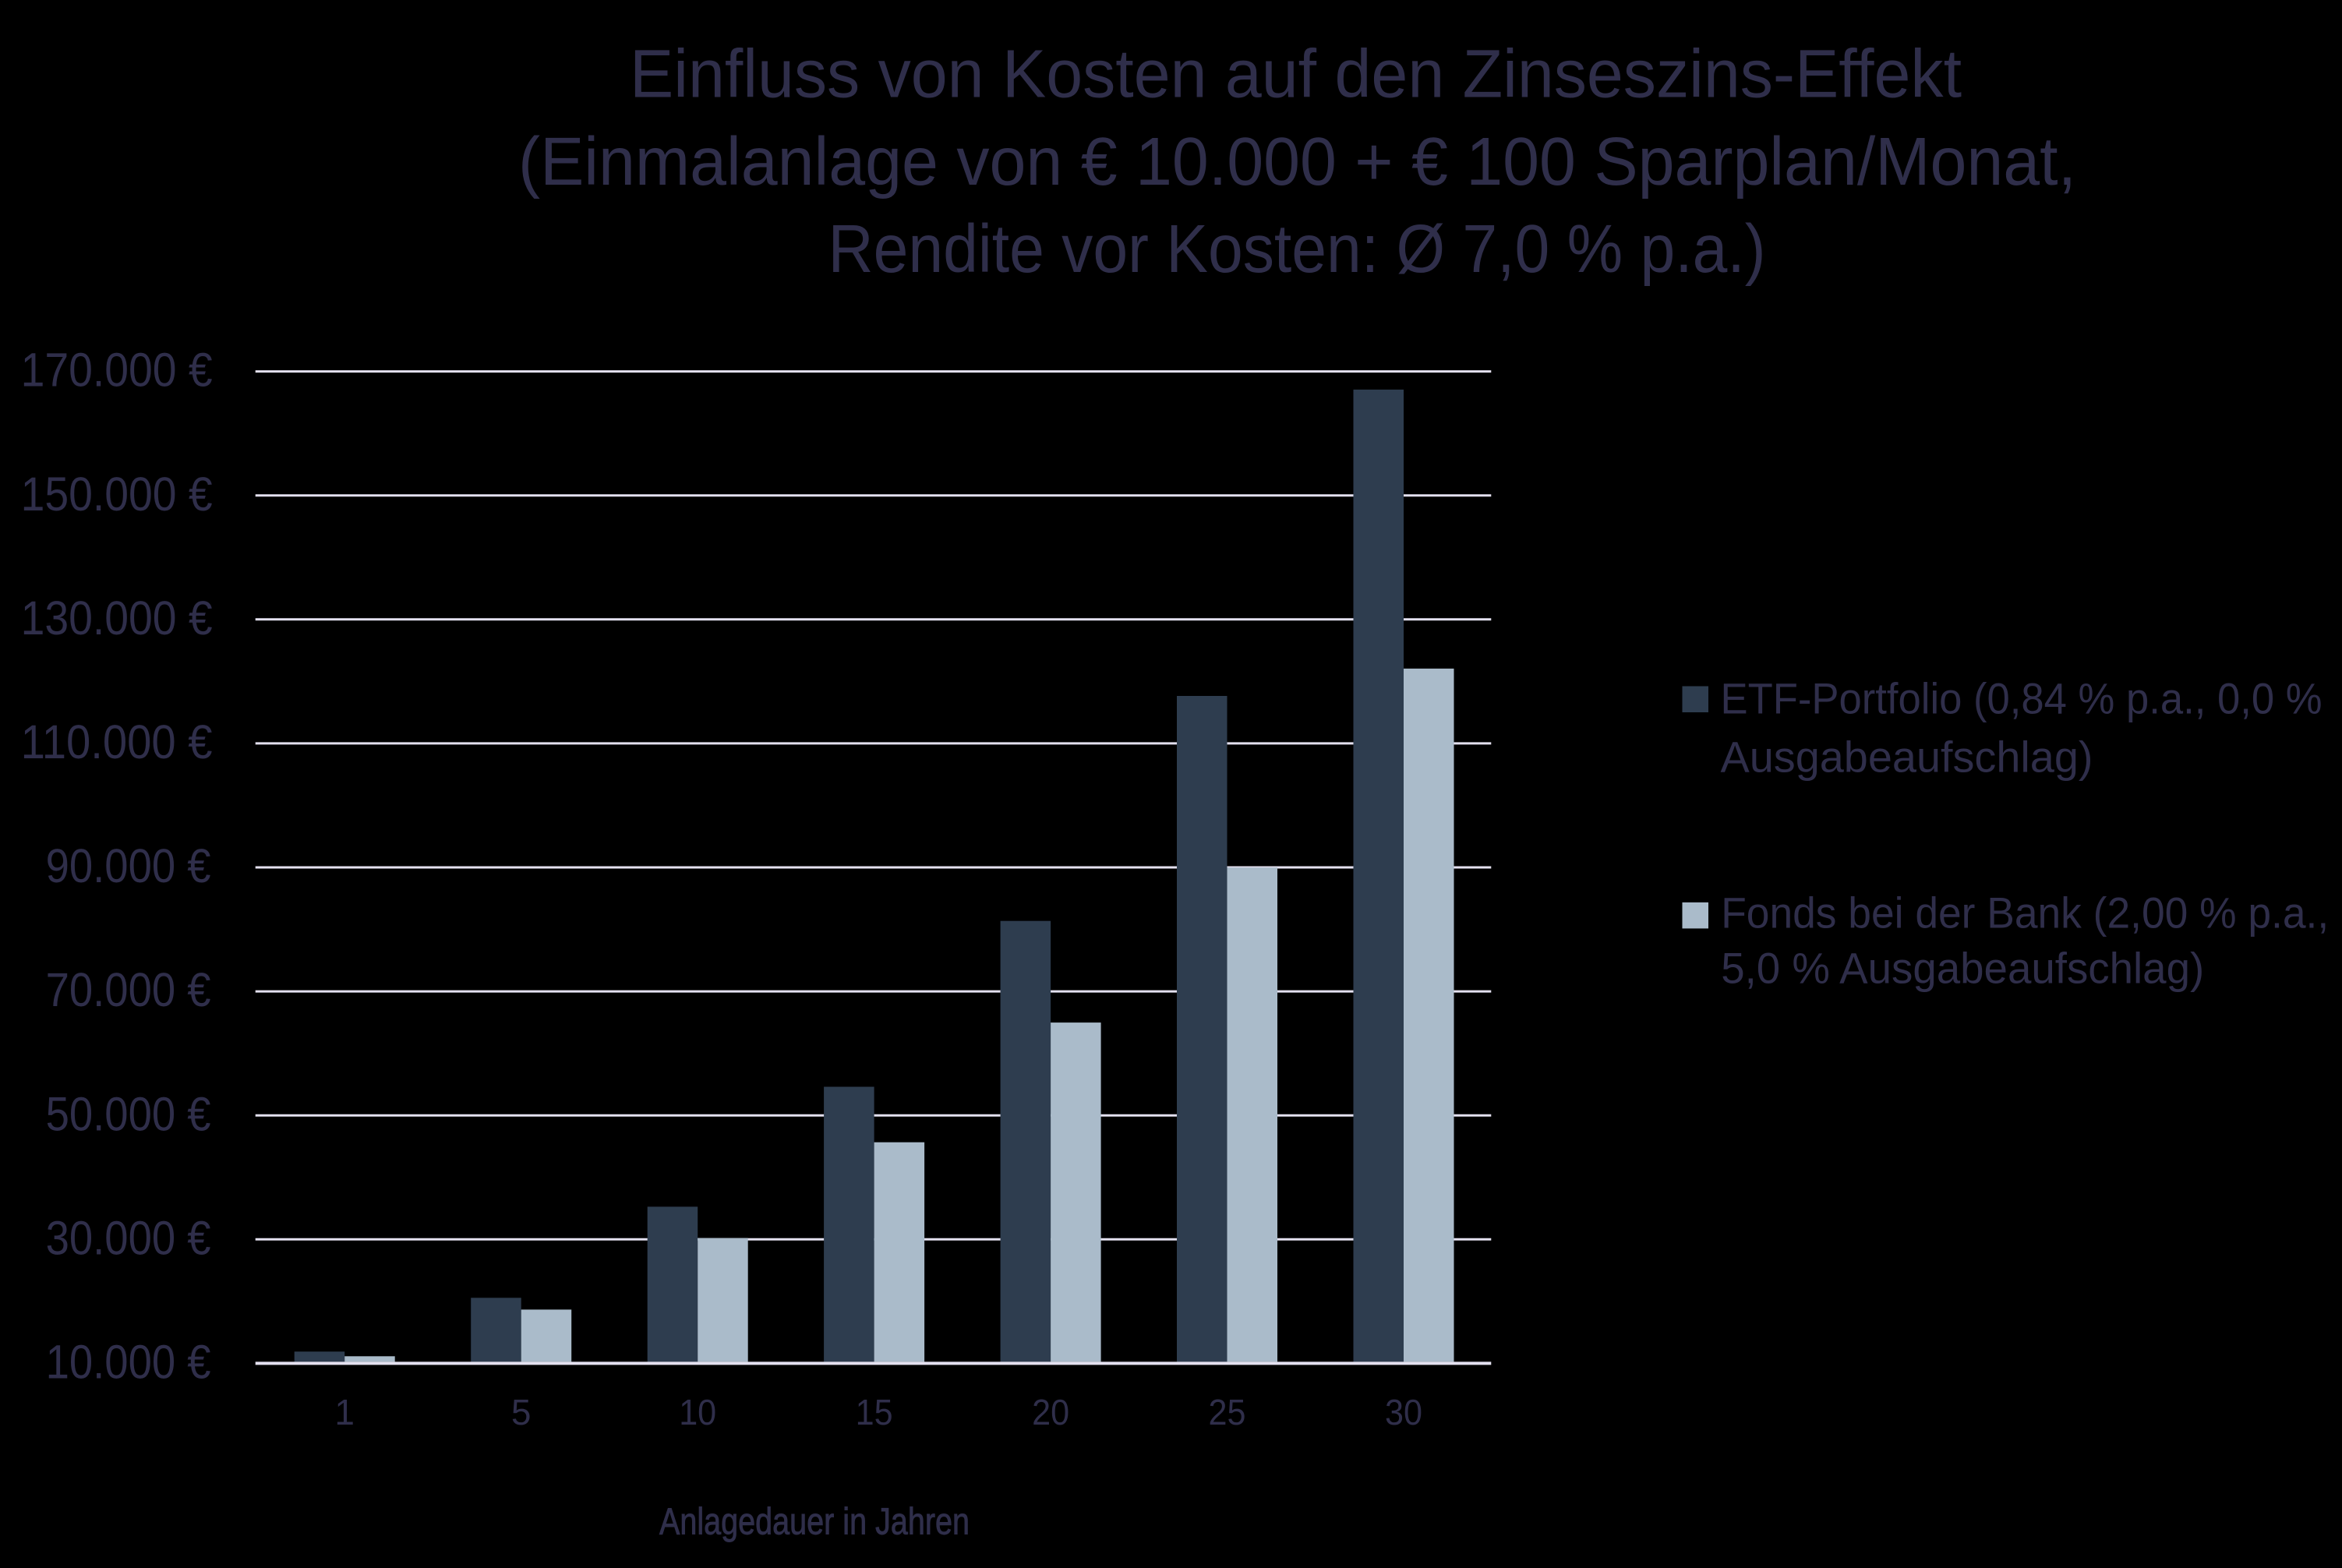 This screenshot has height=1568, width=2342. I want to click on svg-text: 5, so click(521, 1412).